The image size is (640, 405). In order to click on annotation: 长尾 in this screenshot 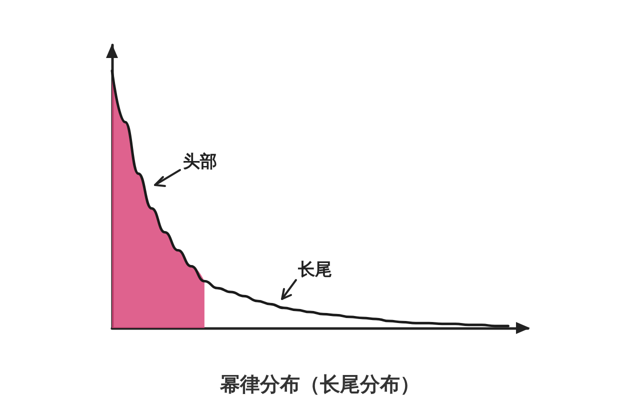, I will do `click(315, 270)`.